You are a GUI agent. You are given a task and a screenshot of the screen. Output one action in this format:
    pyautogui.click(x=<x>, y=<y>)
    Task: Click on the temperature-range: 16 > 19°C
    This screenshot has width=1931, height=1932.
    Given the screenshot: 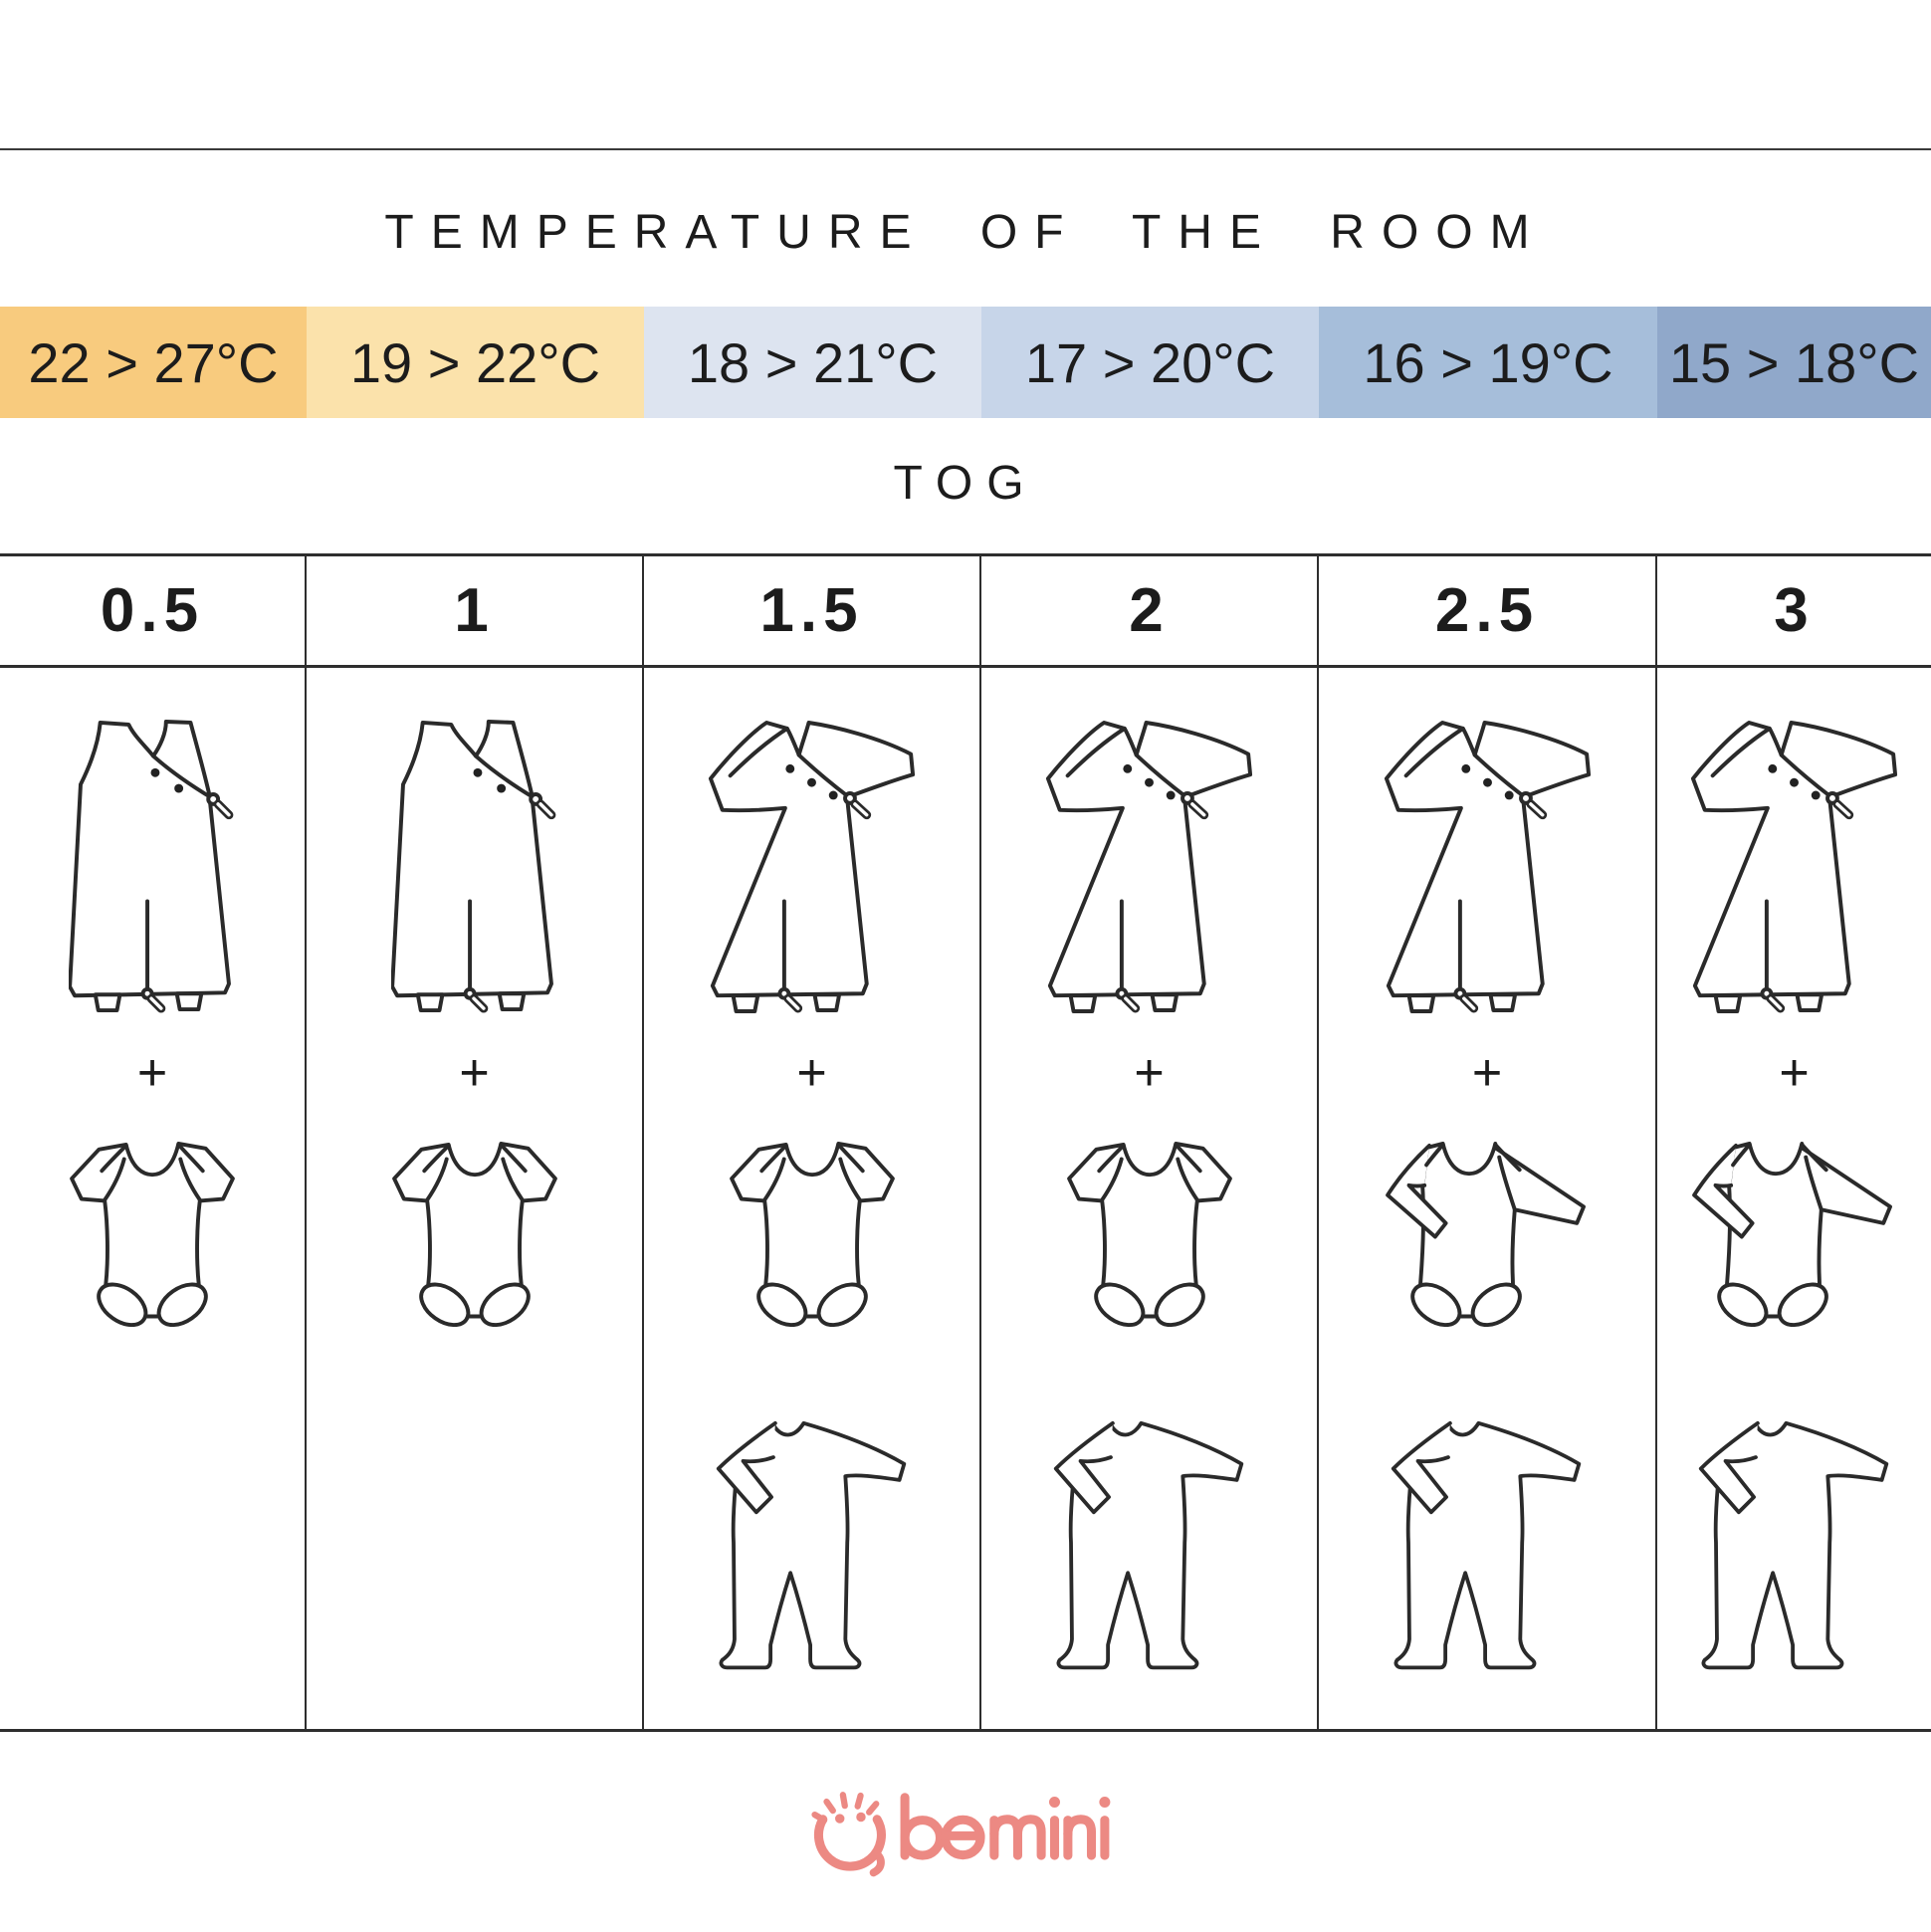 What is the action you would take?
    pyautogui.click(x=1488, y=362)
    